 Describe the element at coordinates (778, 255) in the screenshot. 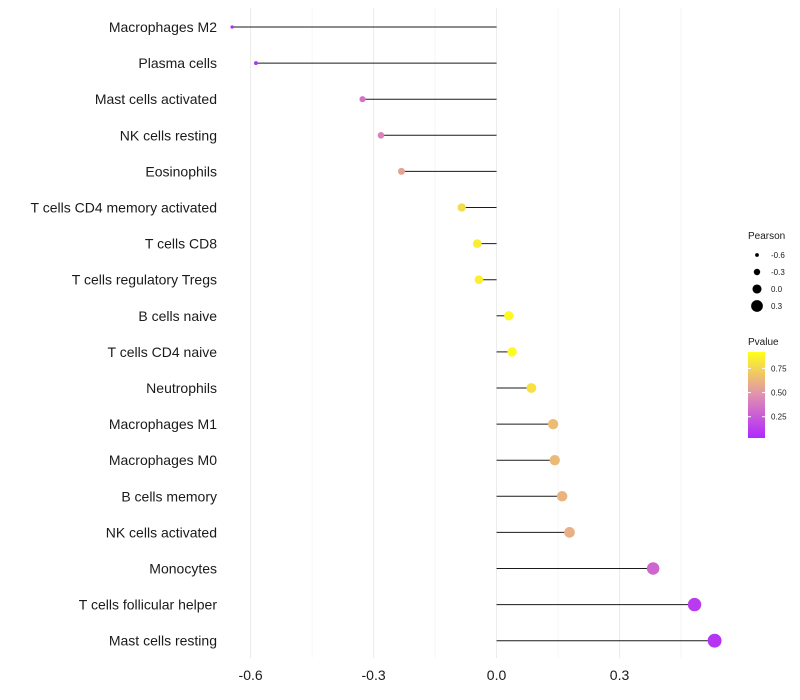

I see `pearson-legend-label: -0.6` at that location.